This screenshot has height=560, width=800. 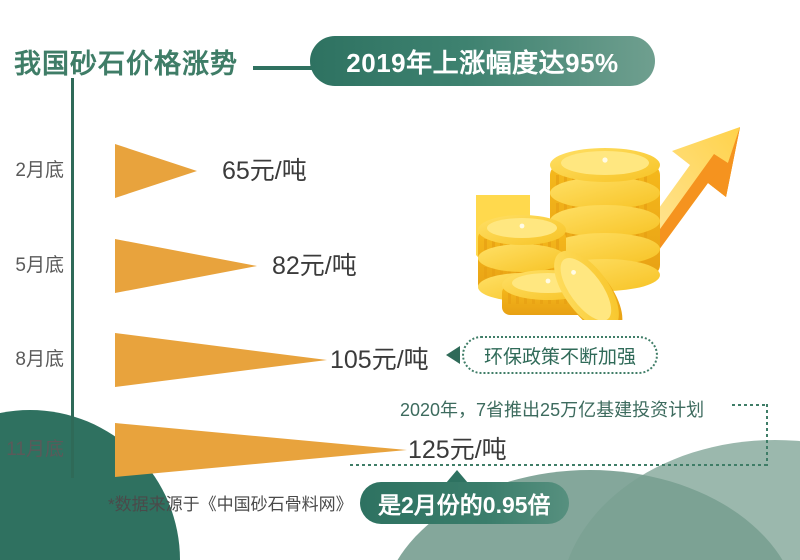 I want to click on growth-multiple-label: 是2月份的0.95倍, so click(x=464, y=505).